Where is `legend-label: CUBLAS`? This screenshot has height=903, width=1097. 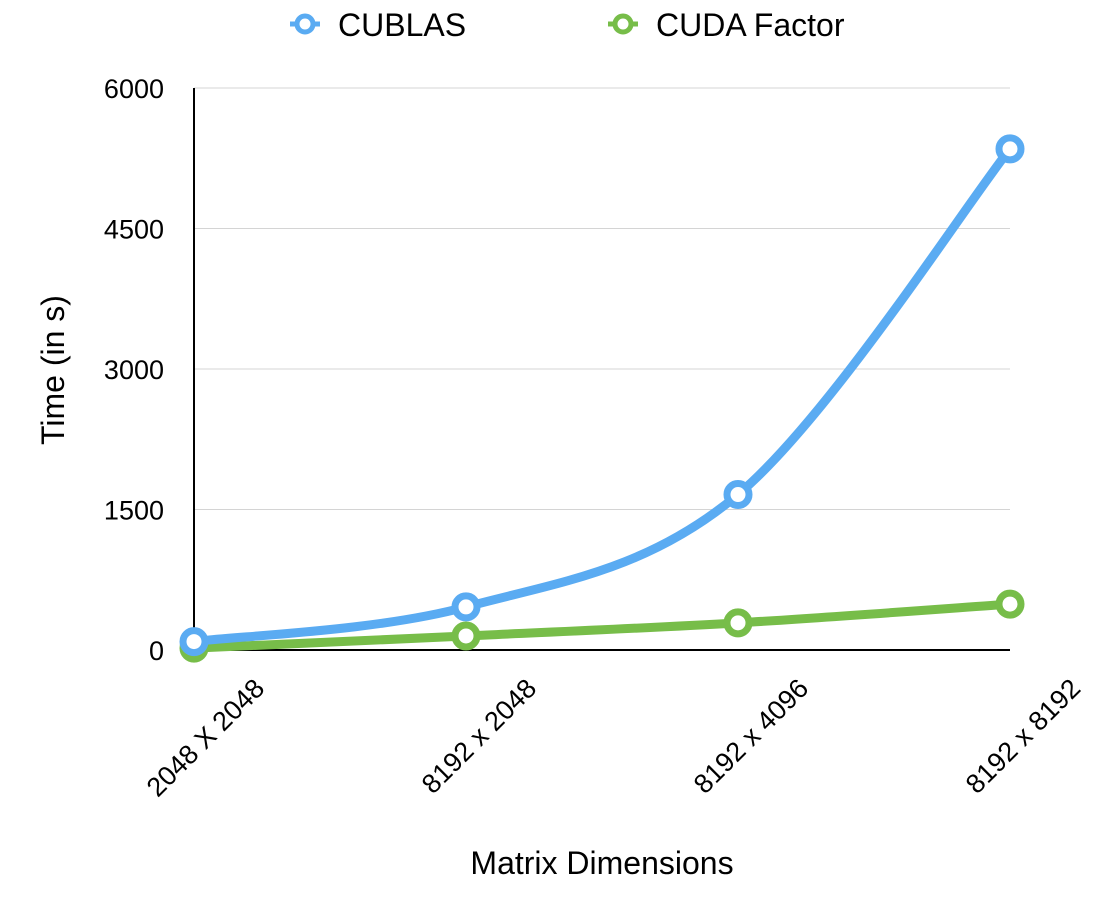 legend-label: CUBLAS is located at coordinates (402, 25).